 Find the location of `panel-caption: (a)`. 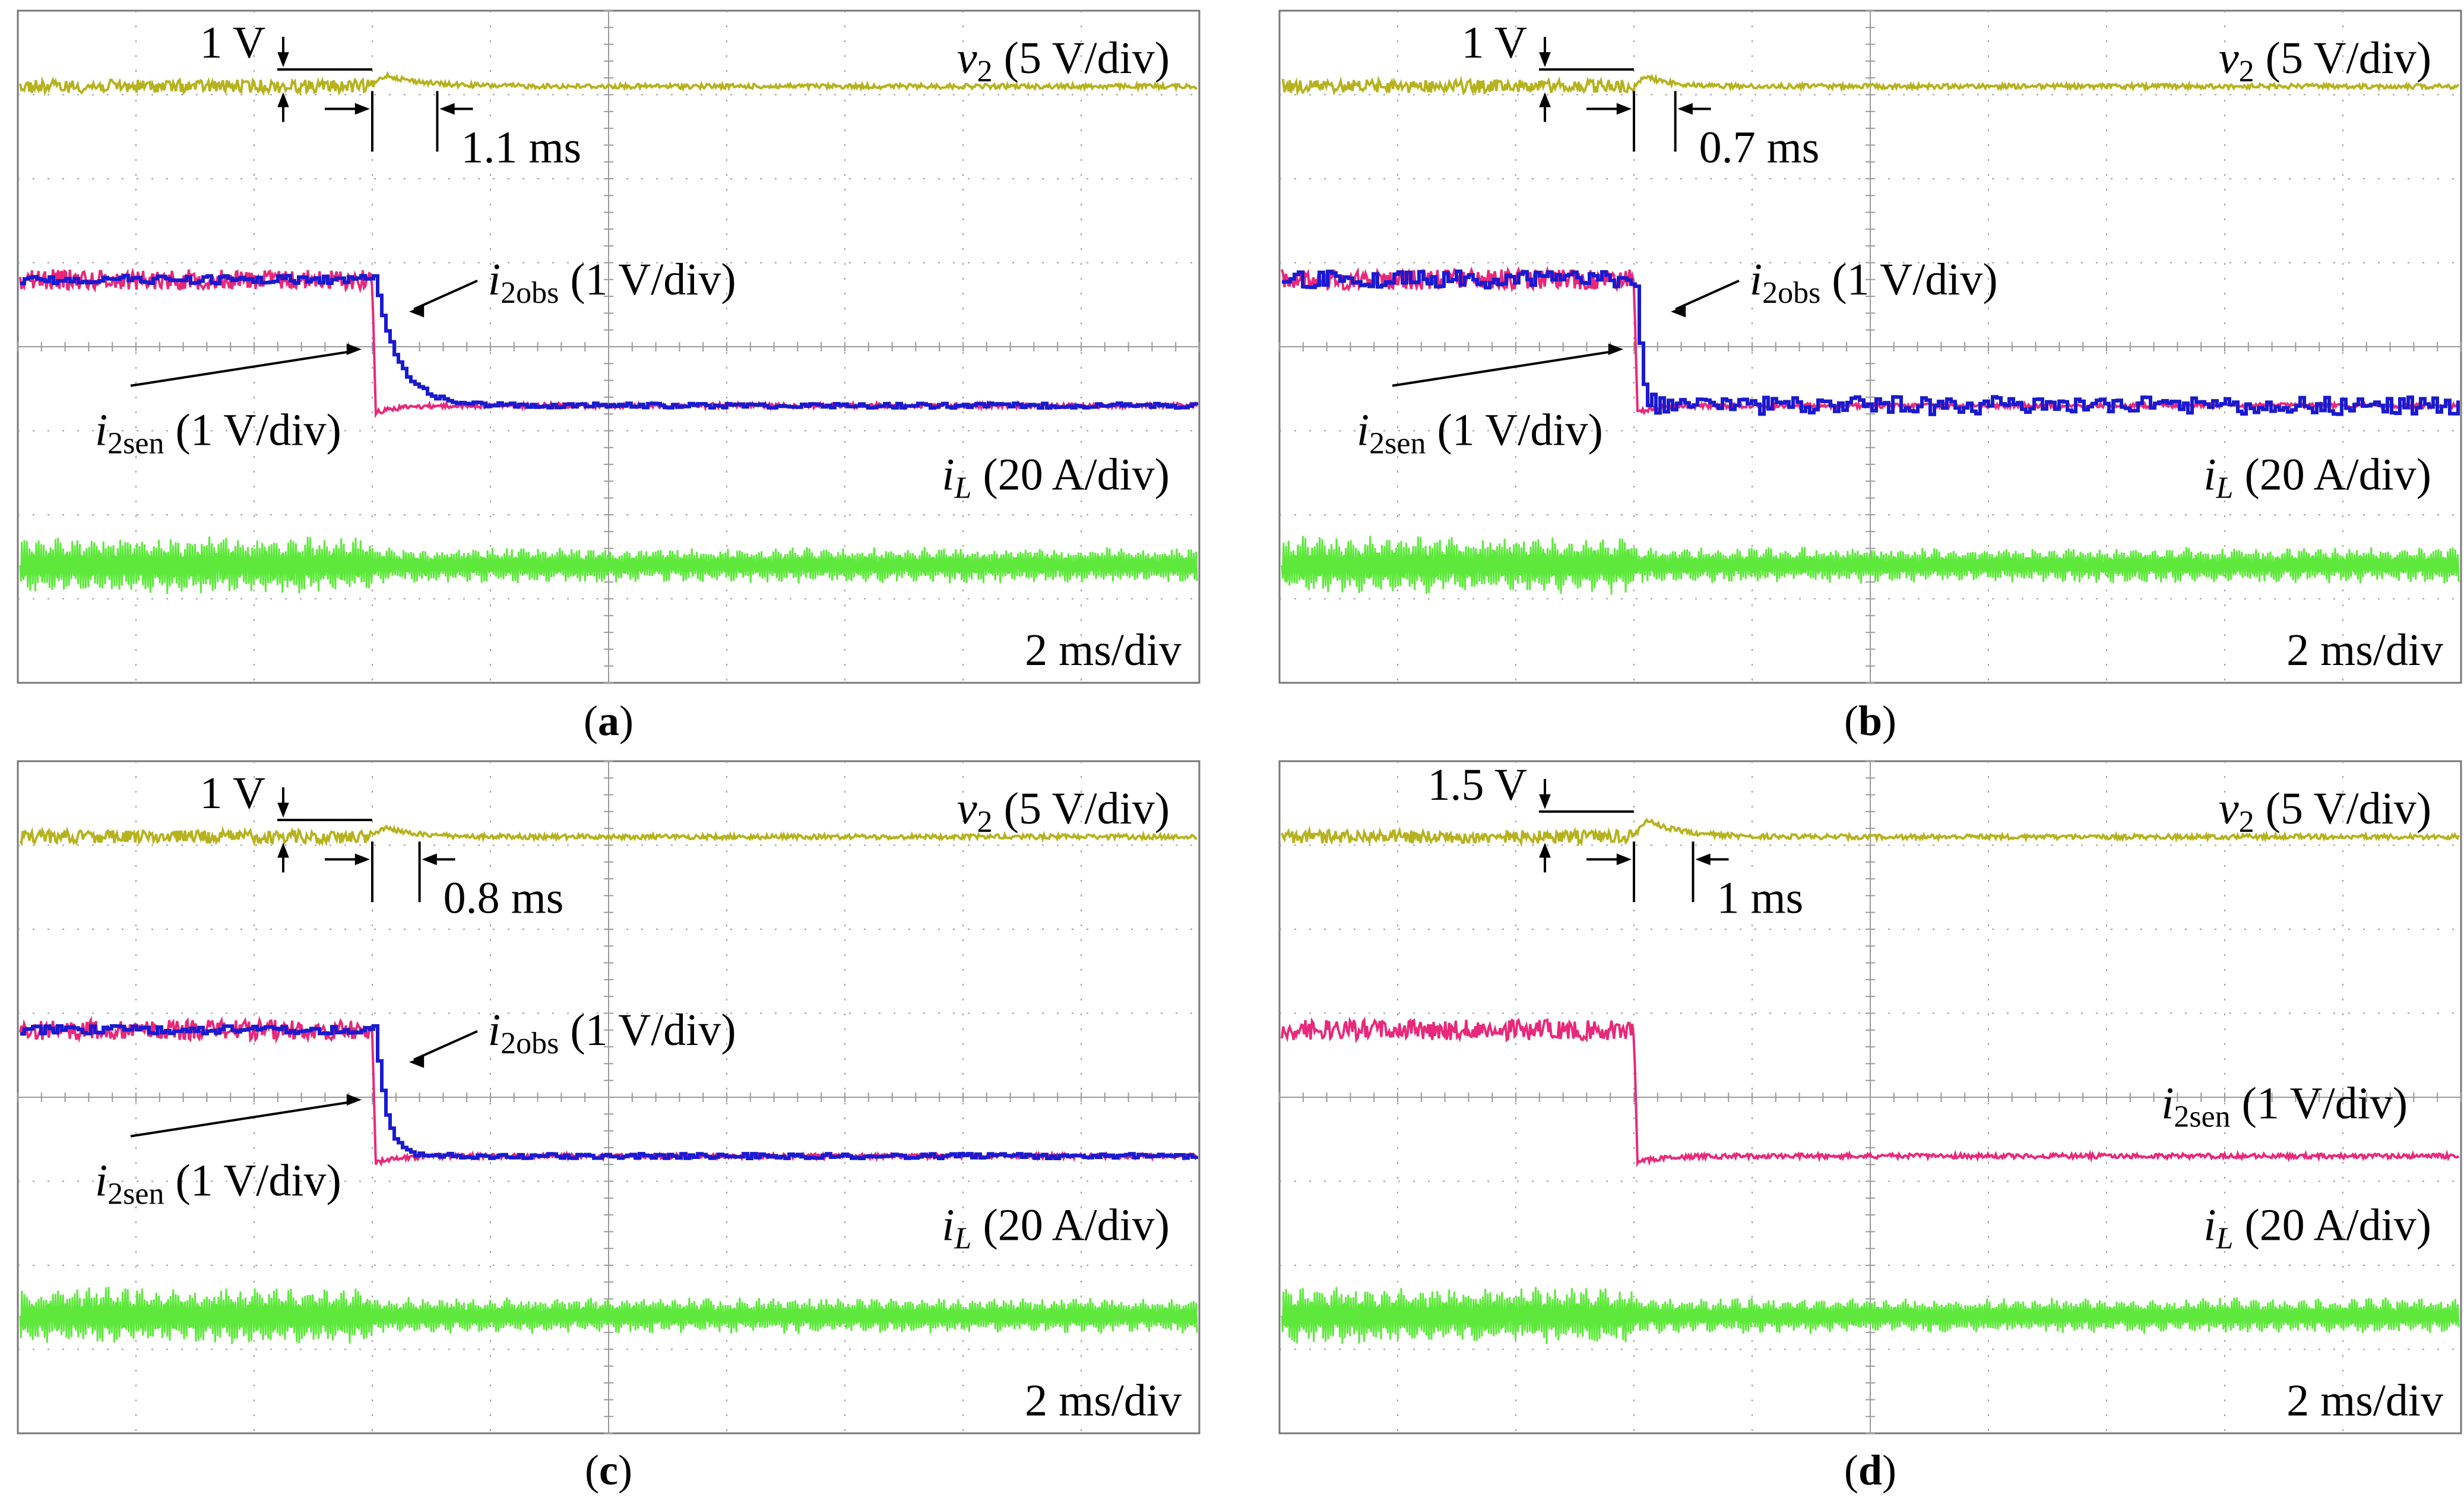

panel-caption: (a) is located at coordinates (609, 721).